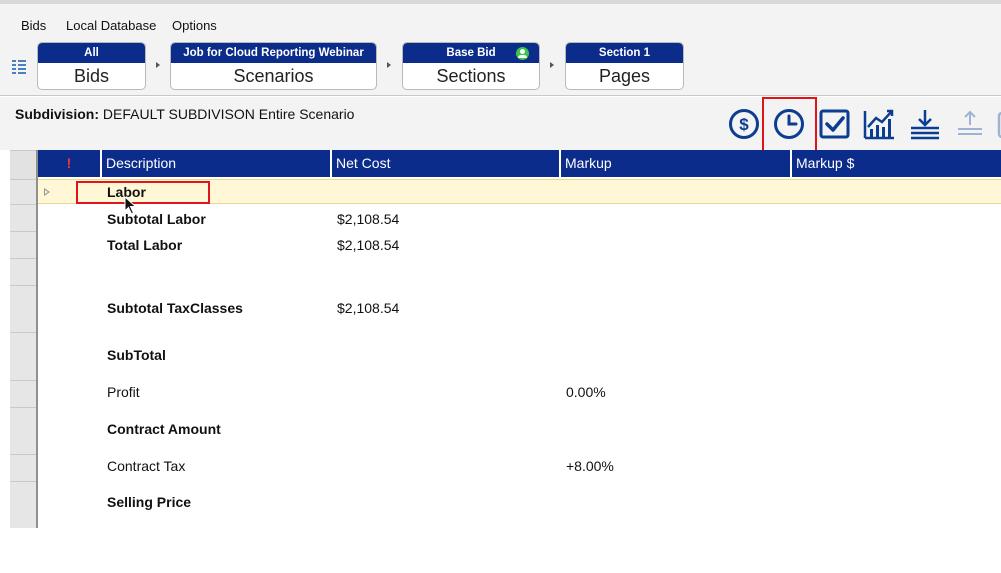 The height and width of the screenshot is (573, 1001). I want to click on menu-bids: Bids, so click(34, 25).